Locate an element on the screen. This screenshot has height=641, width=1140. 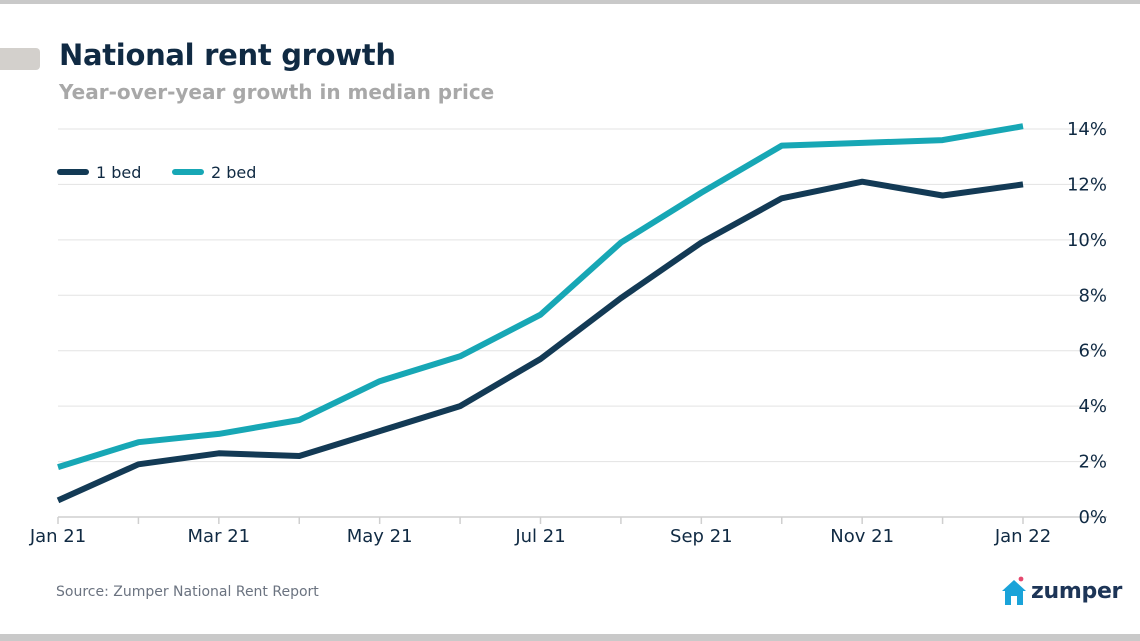
y-tick-label: 2% is located at coordinates (1092, 462).